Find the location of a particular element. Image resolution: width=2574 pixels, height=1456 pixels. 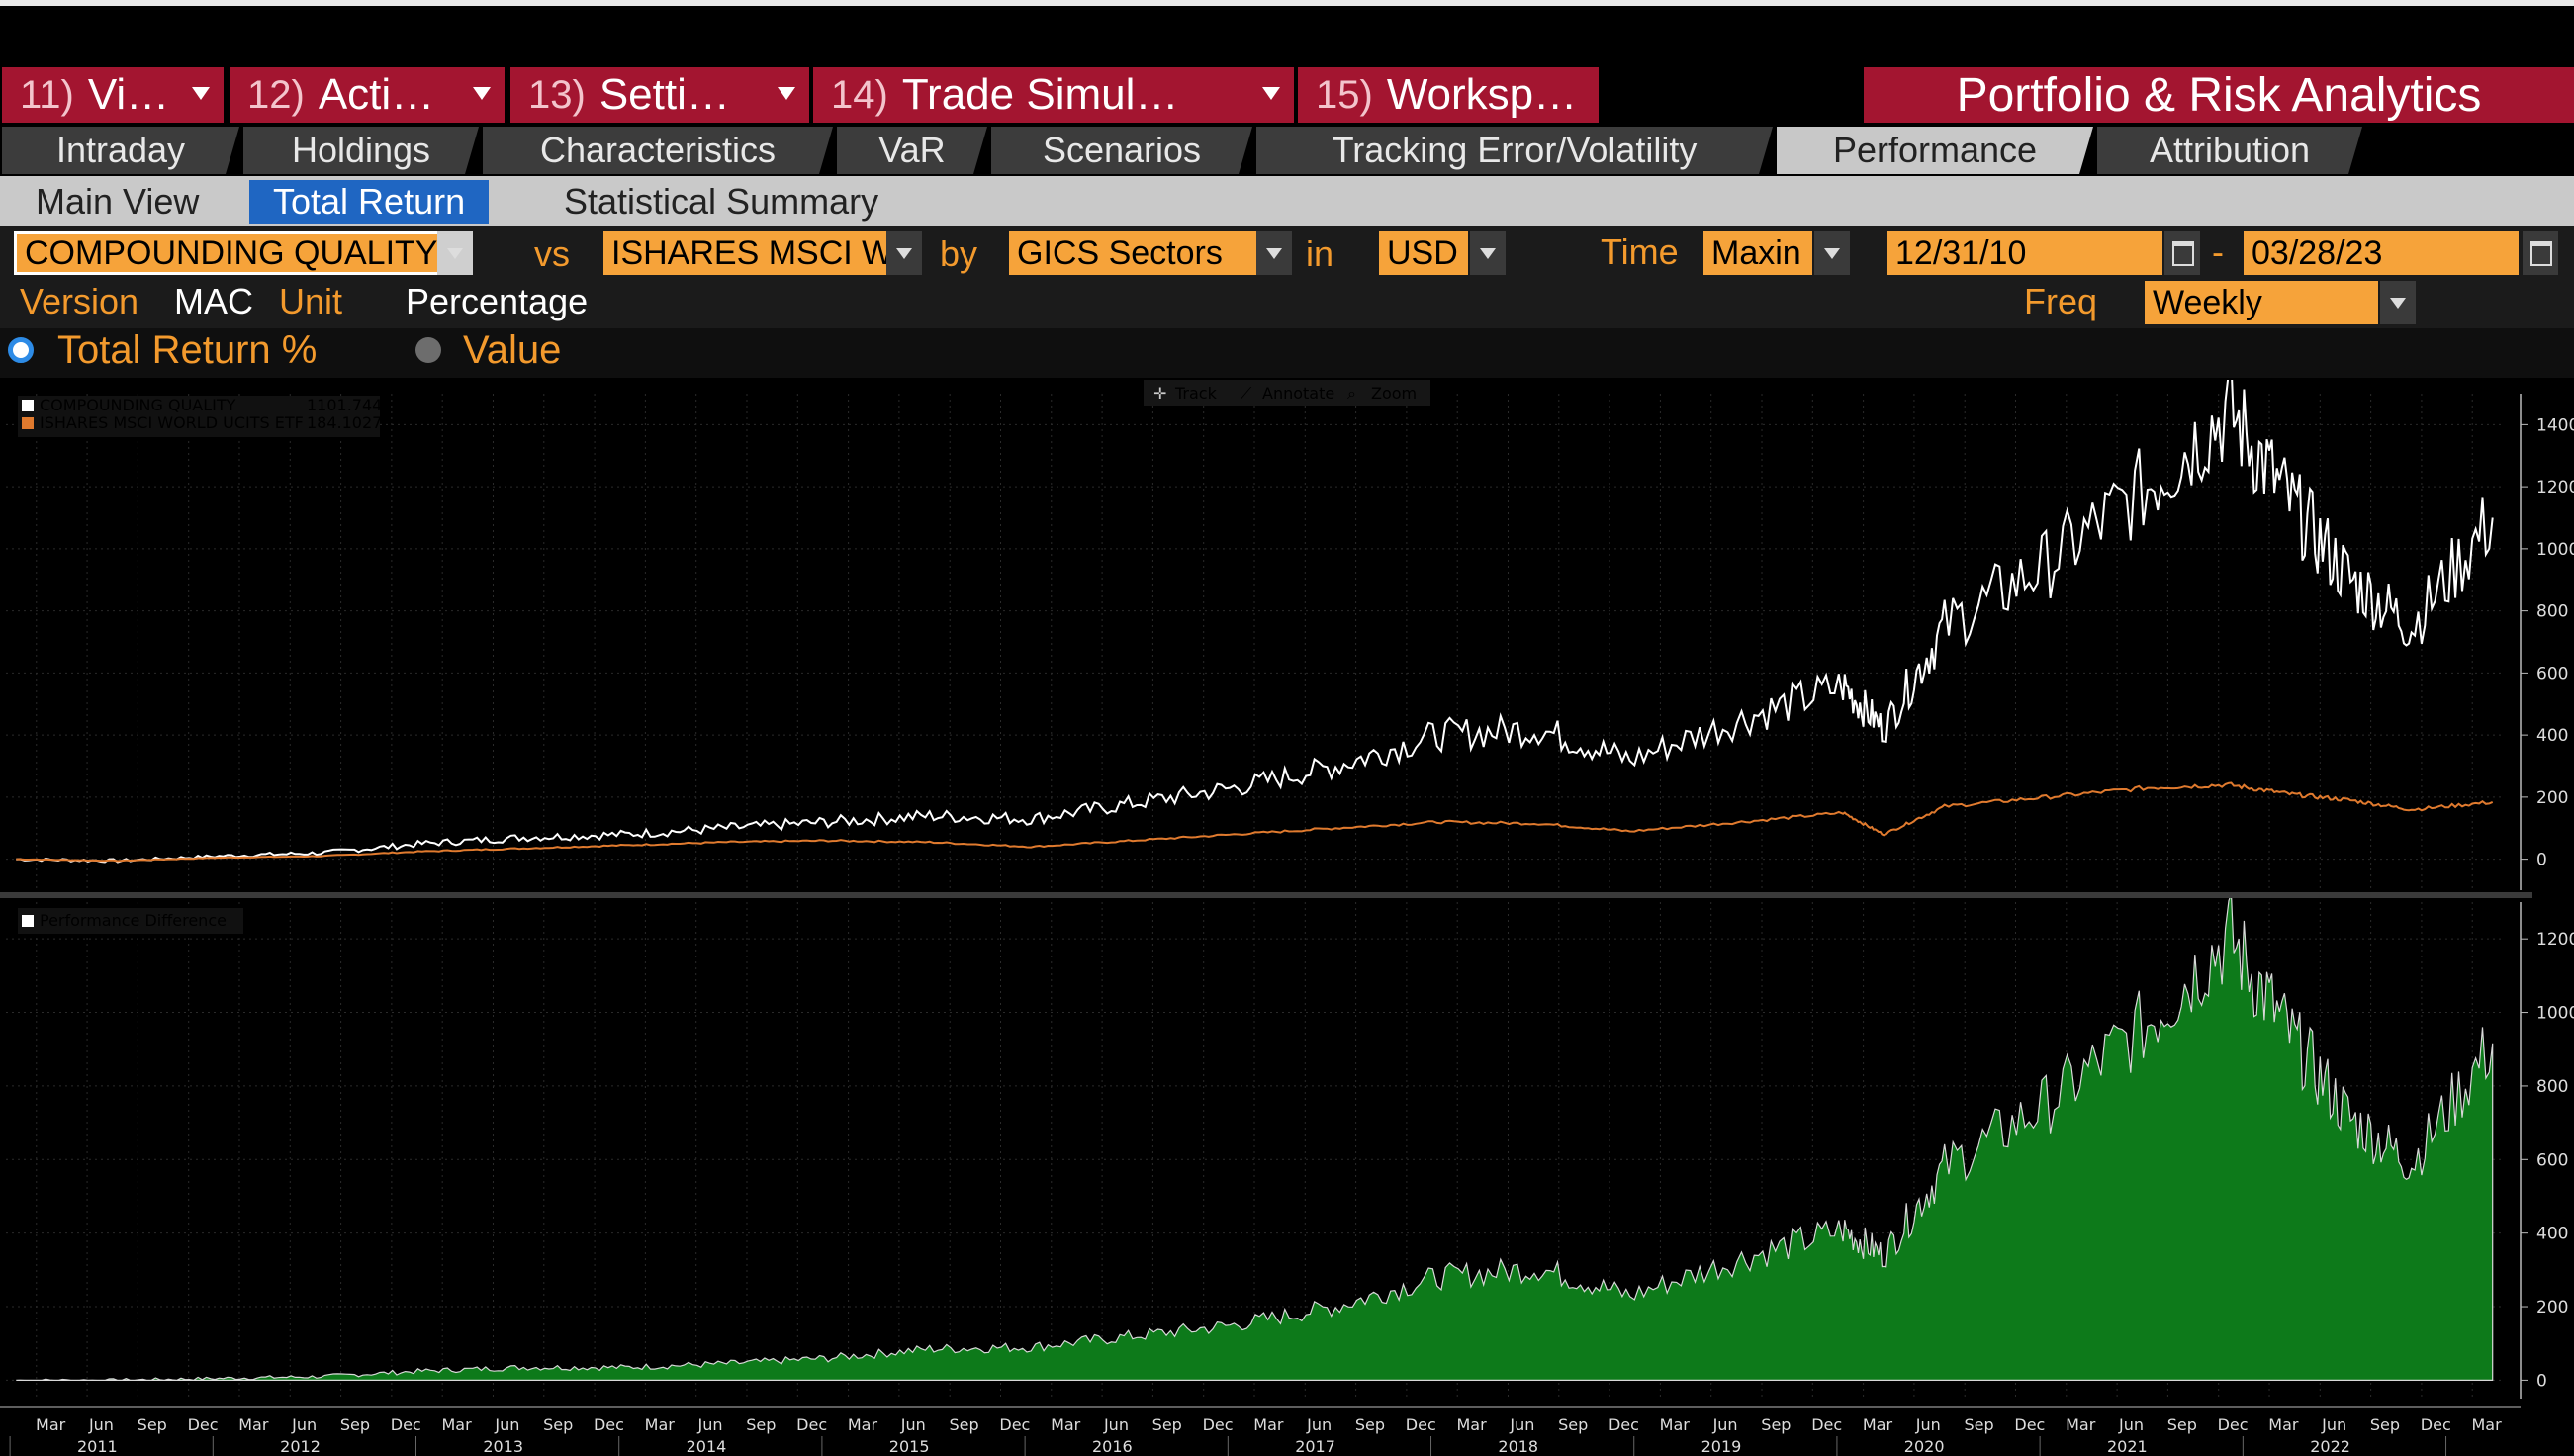

tab-intraday: Intraday is located at coordinates (121, 150).